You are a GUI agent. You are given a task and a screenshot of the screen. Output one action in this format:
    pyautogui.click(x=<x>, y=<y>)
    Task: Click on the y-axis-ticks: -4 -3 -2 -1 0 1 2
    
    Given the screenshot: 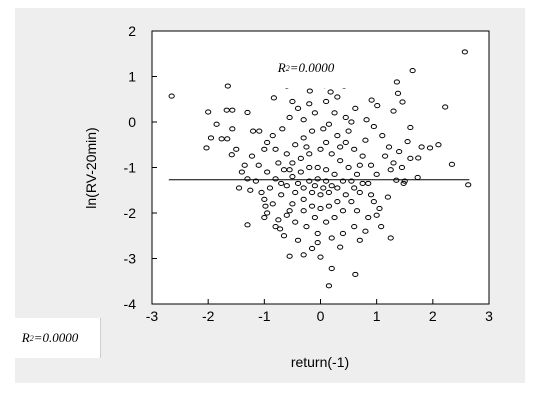 What is the action you would take?
    pyautogui.click(x=140, y=167)
    